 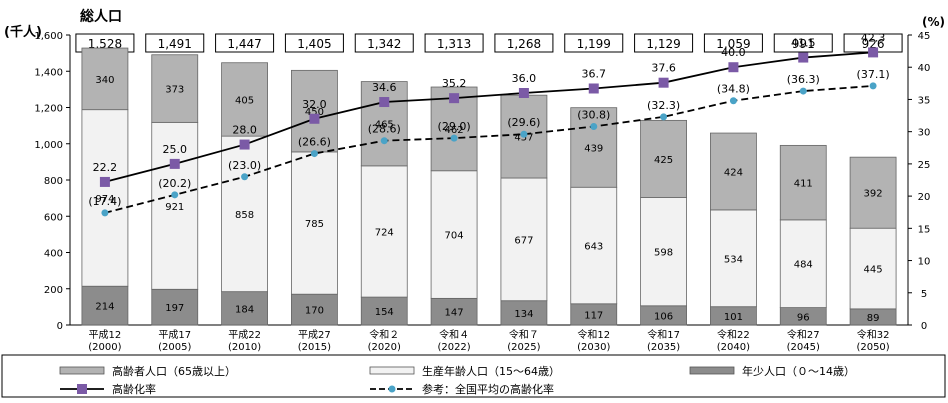 I want to click on bar-value-label: 484, so click(x=803, y=265).